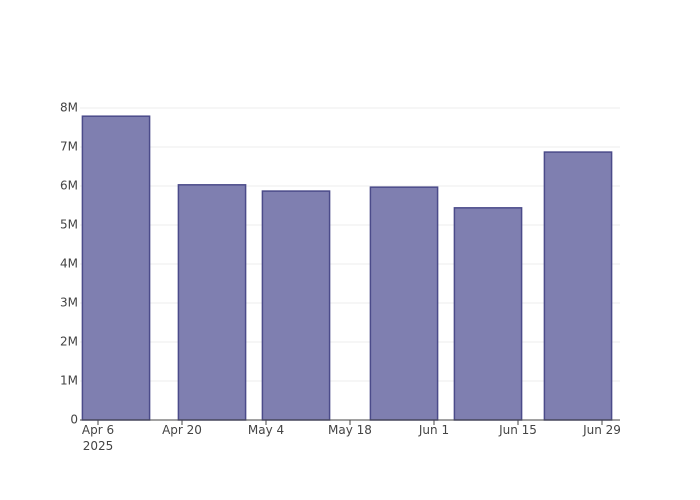  I want to click on y-tick-label: 1M, so click(69, 381).